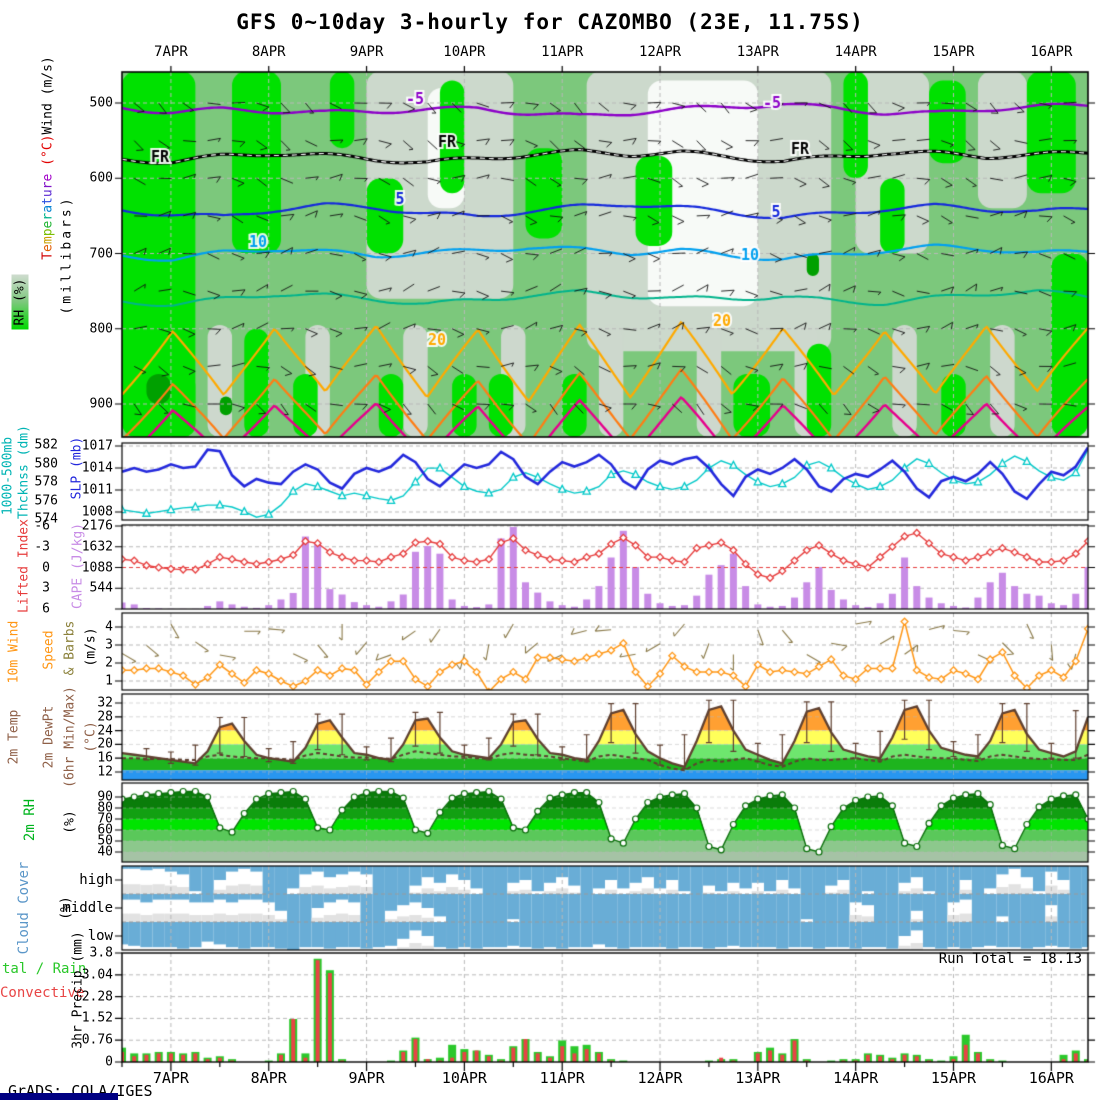  What do you see at coordinates (953, 1078) in the screenshot?
I see `date-label-bottom: 15APR` at bounding box center [953, 1078].